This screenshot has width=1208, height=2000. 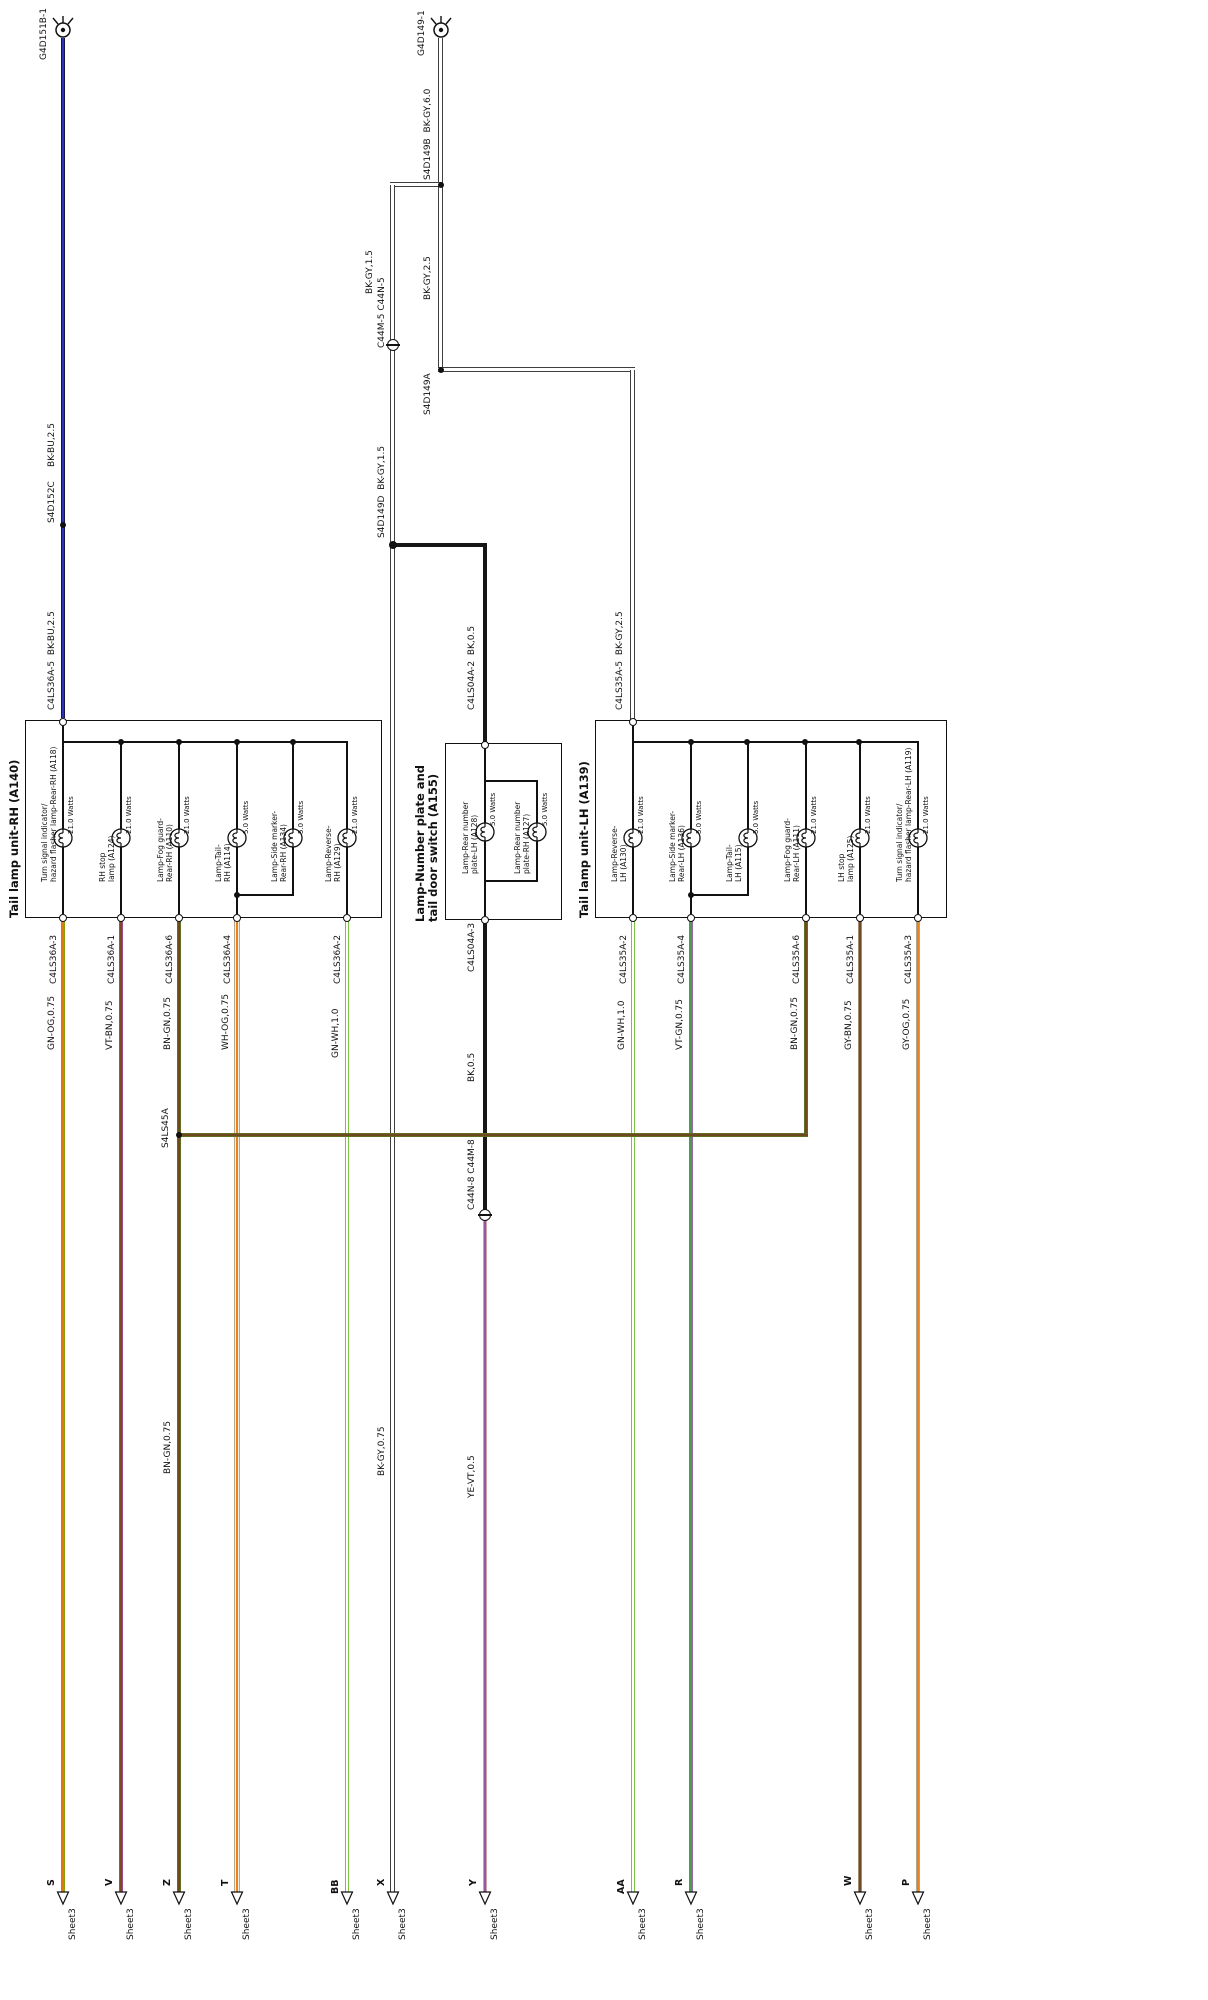 I want to click on label-yevt: YE-VT,0.5, so click(x=472, y=1476).